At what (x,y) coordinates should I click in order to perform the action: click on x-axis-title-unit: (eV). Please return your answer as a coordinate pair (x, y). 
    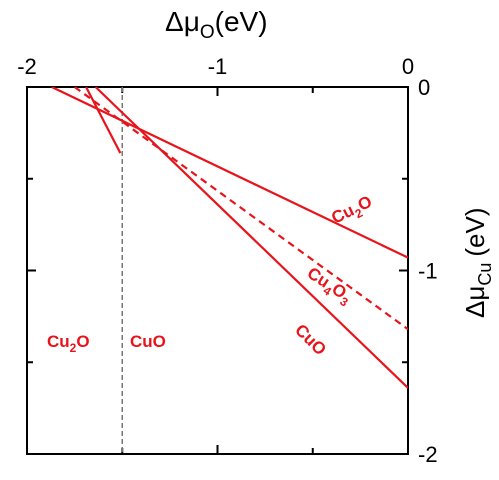
    Looking at the image, I should click on (241, 21).